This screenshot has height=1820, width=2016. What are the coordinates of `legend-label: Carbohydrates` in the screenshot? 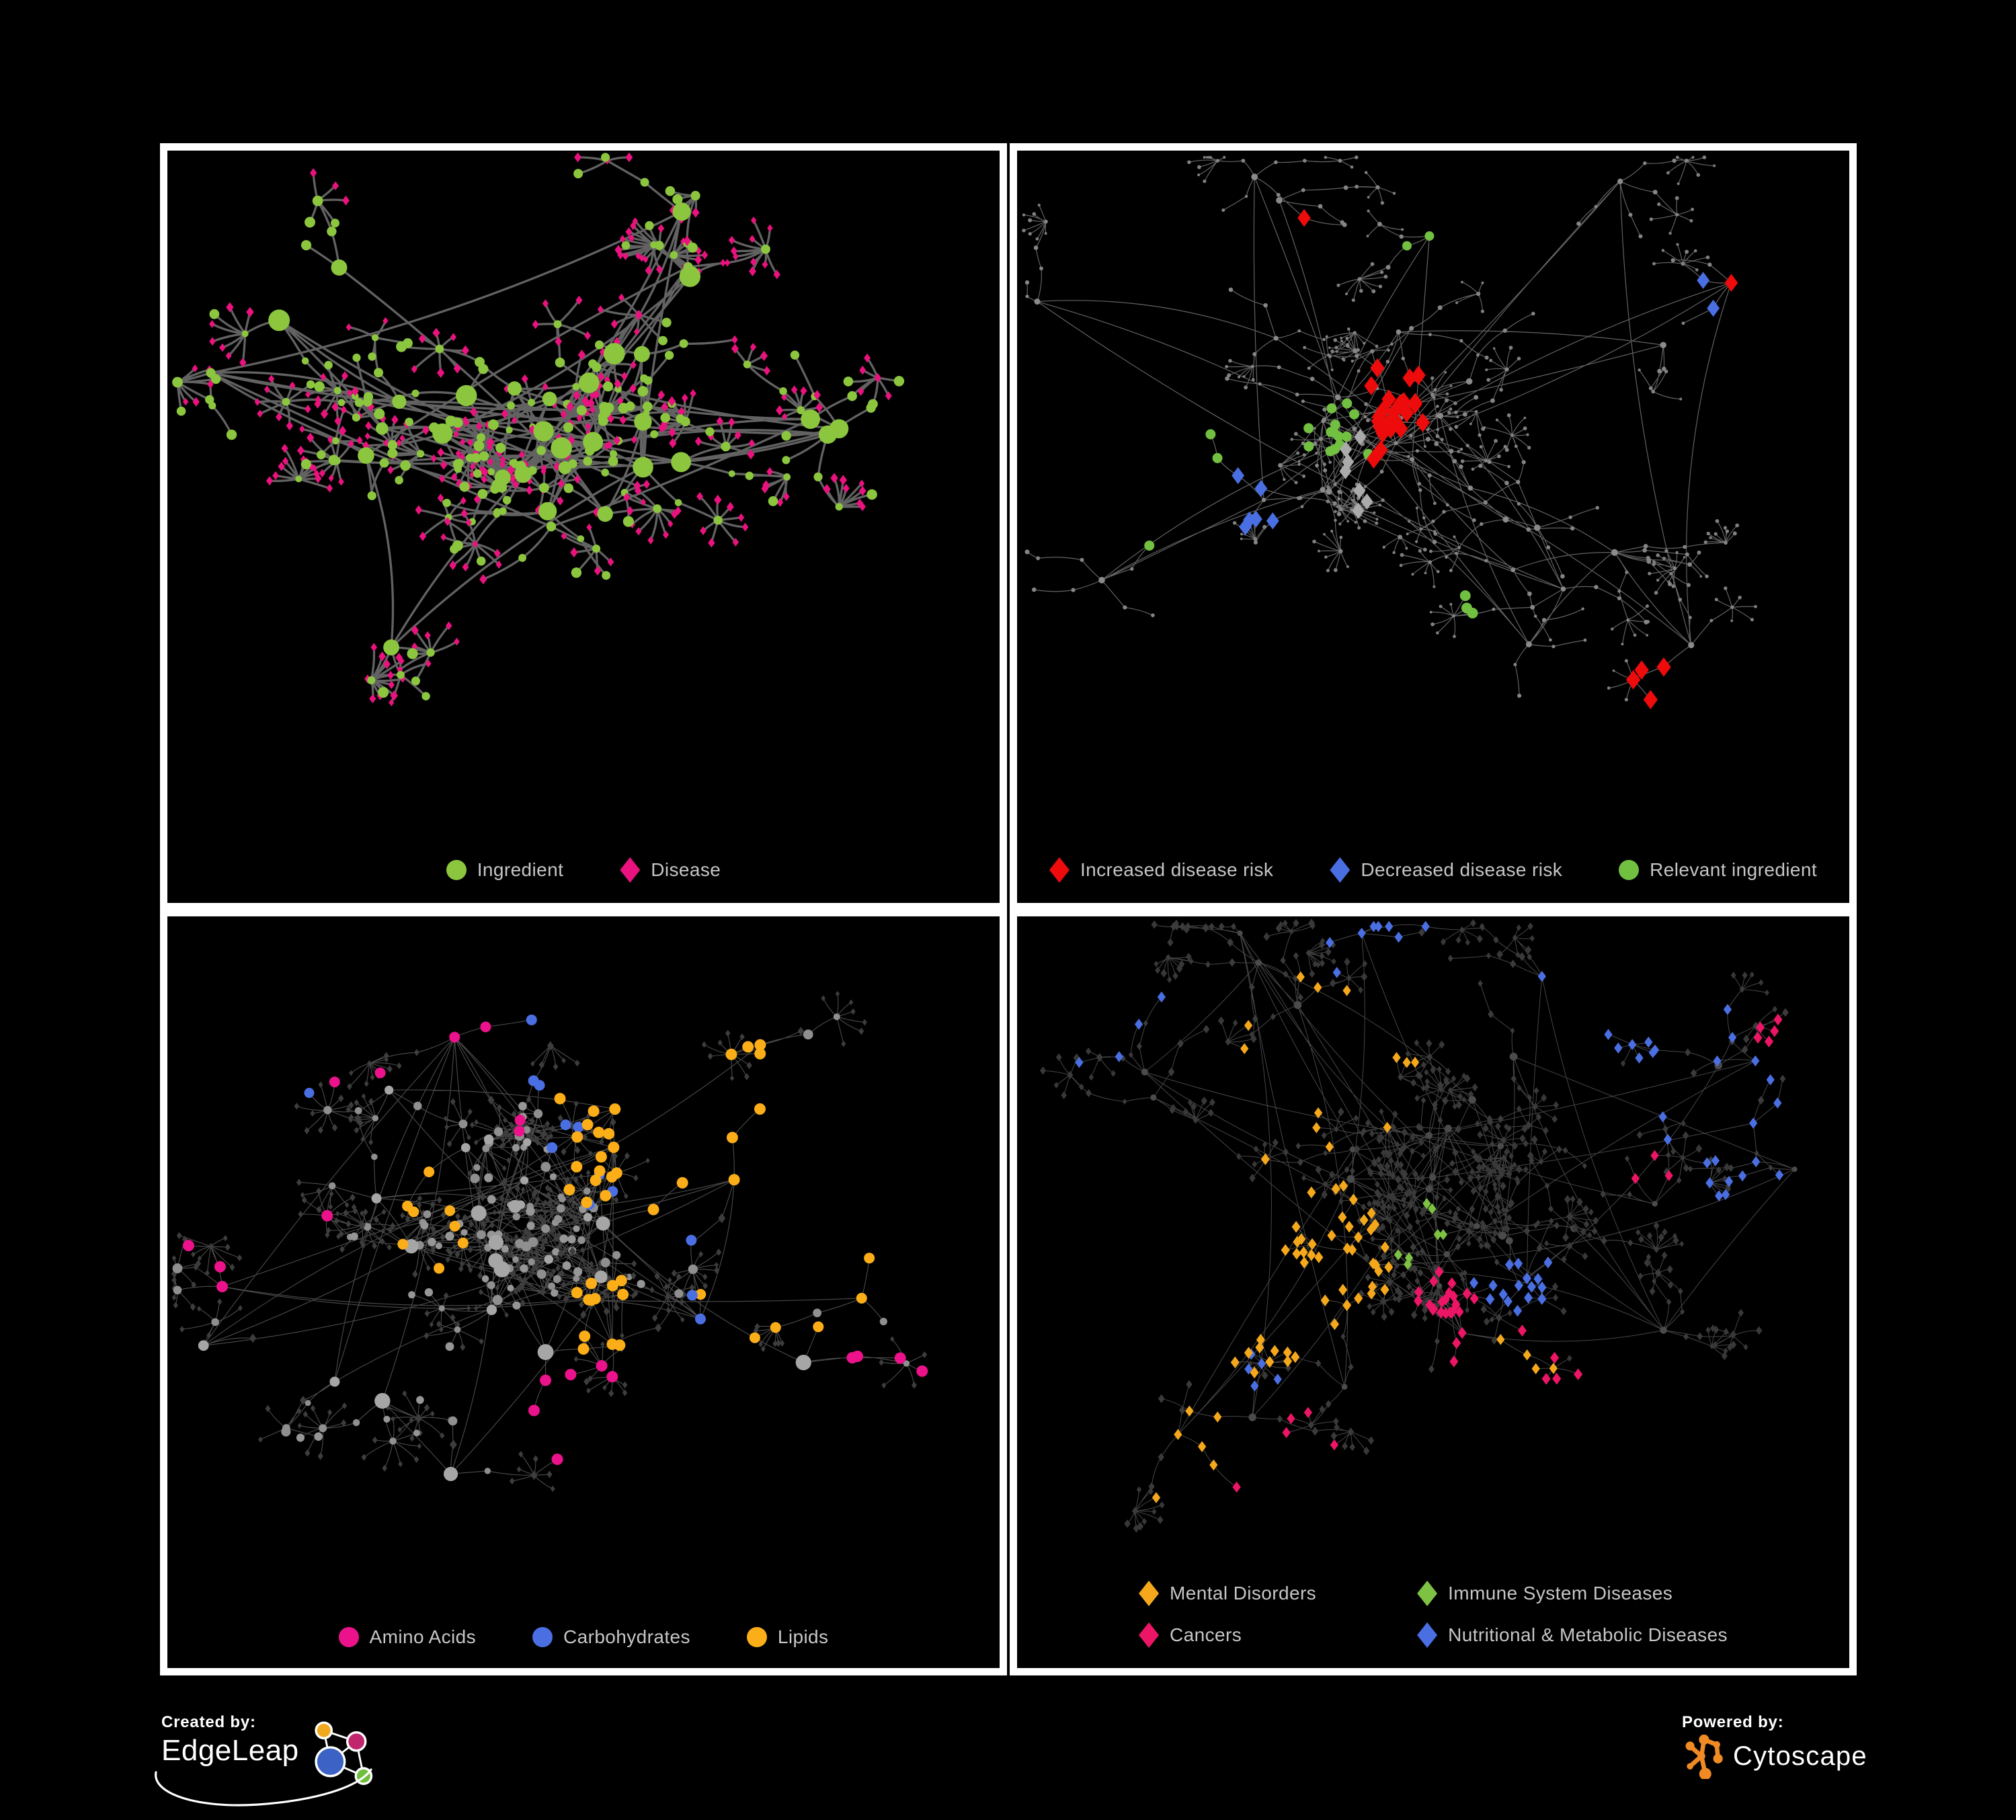 It's located at (626, 1636).